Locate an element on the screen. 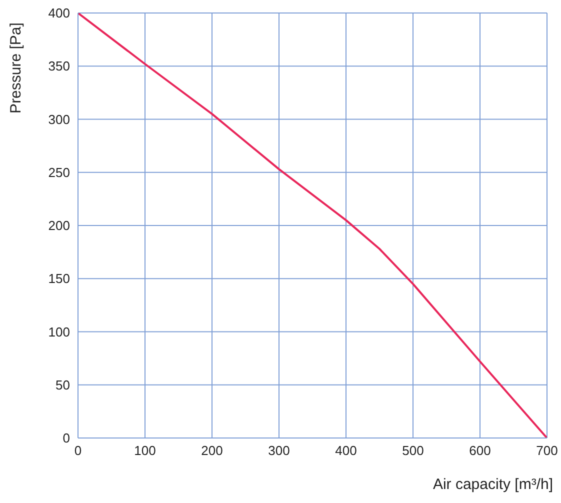  x-tick-label: 500 is located at coordinates (413, 450).